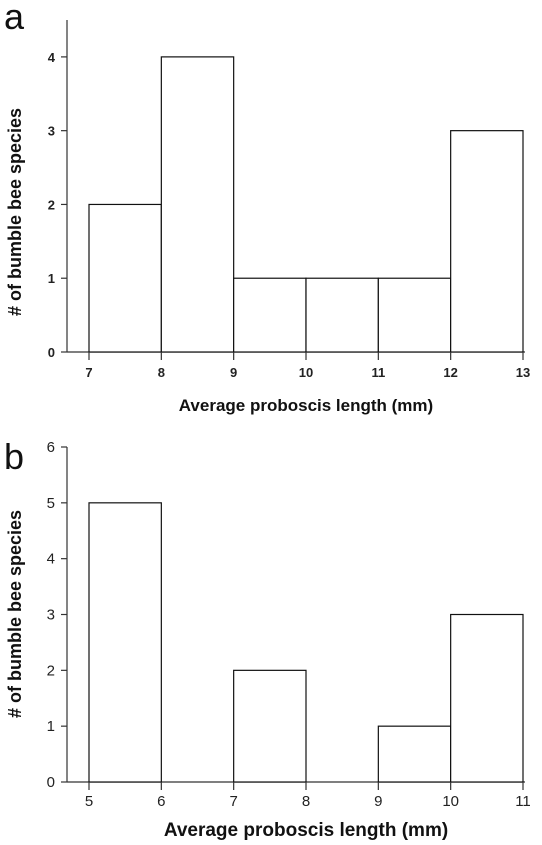 Image resolution: width=542 pixels, height=845 pixels. I want to click on panel-a-x-tick-label: 13, so click(523, 372).